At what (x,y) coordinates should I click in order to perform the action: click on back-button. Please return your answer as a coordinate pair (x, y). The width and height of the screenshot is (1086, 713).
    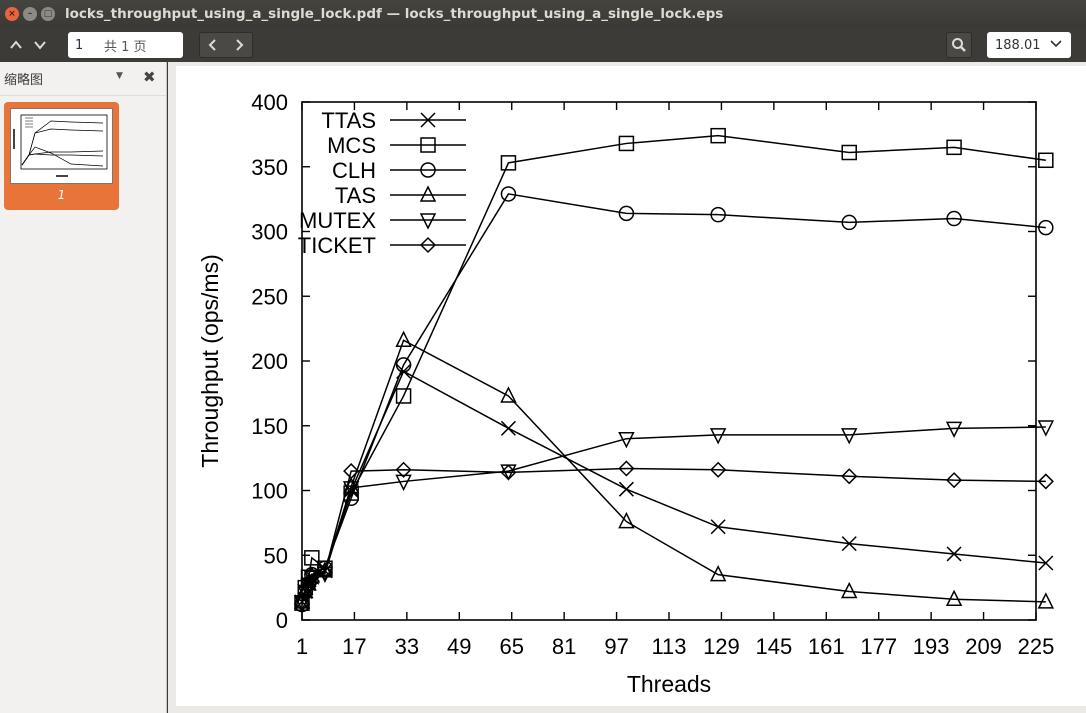
    Looking at the image, I should click on (213, 45).